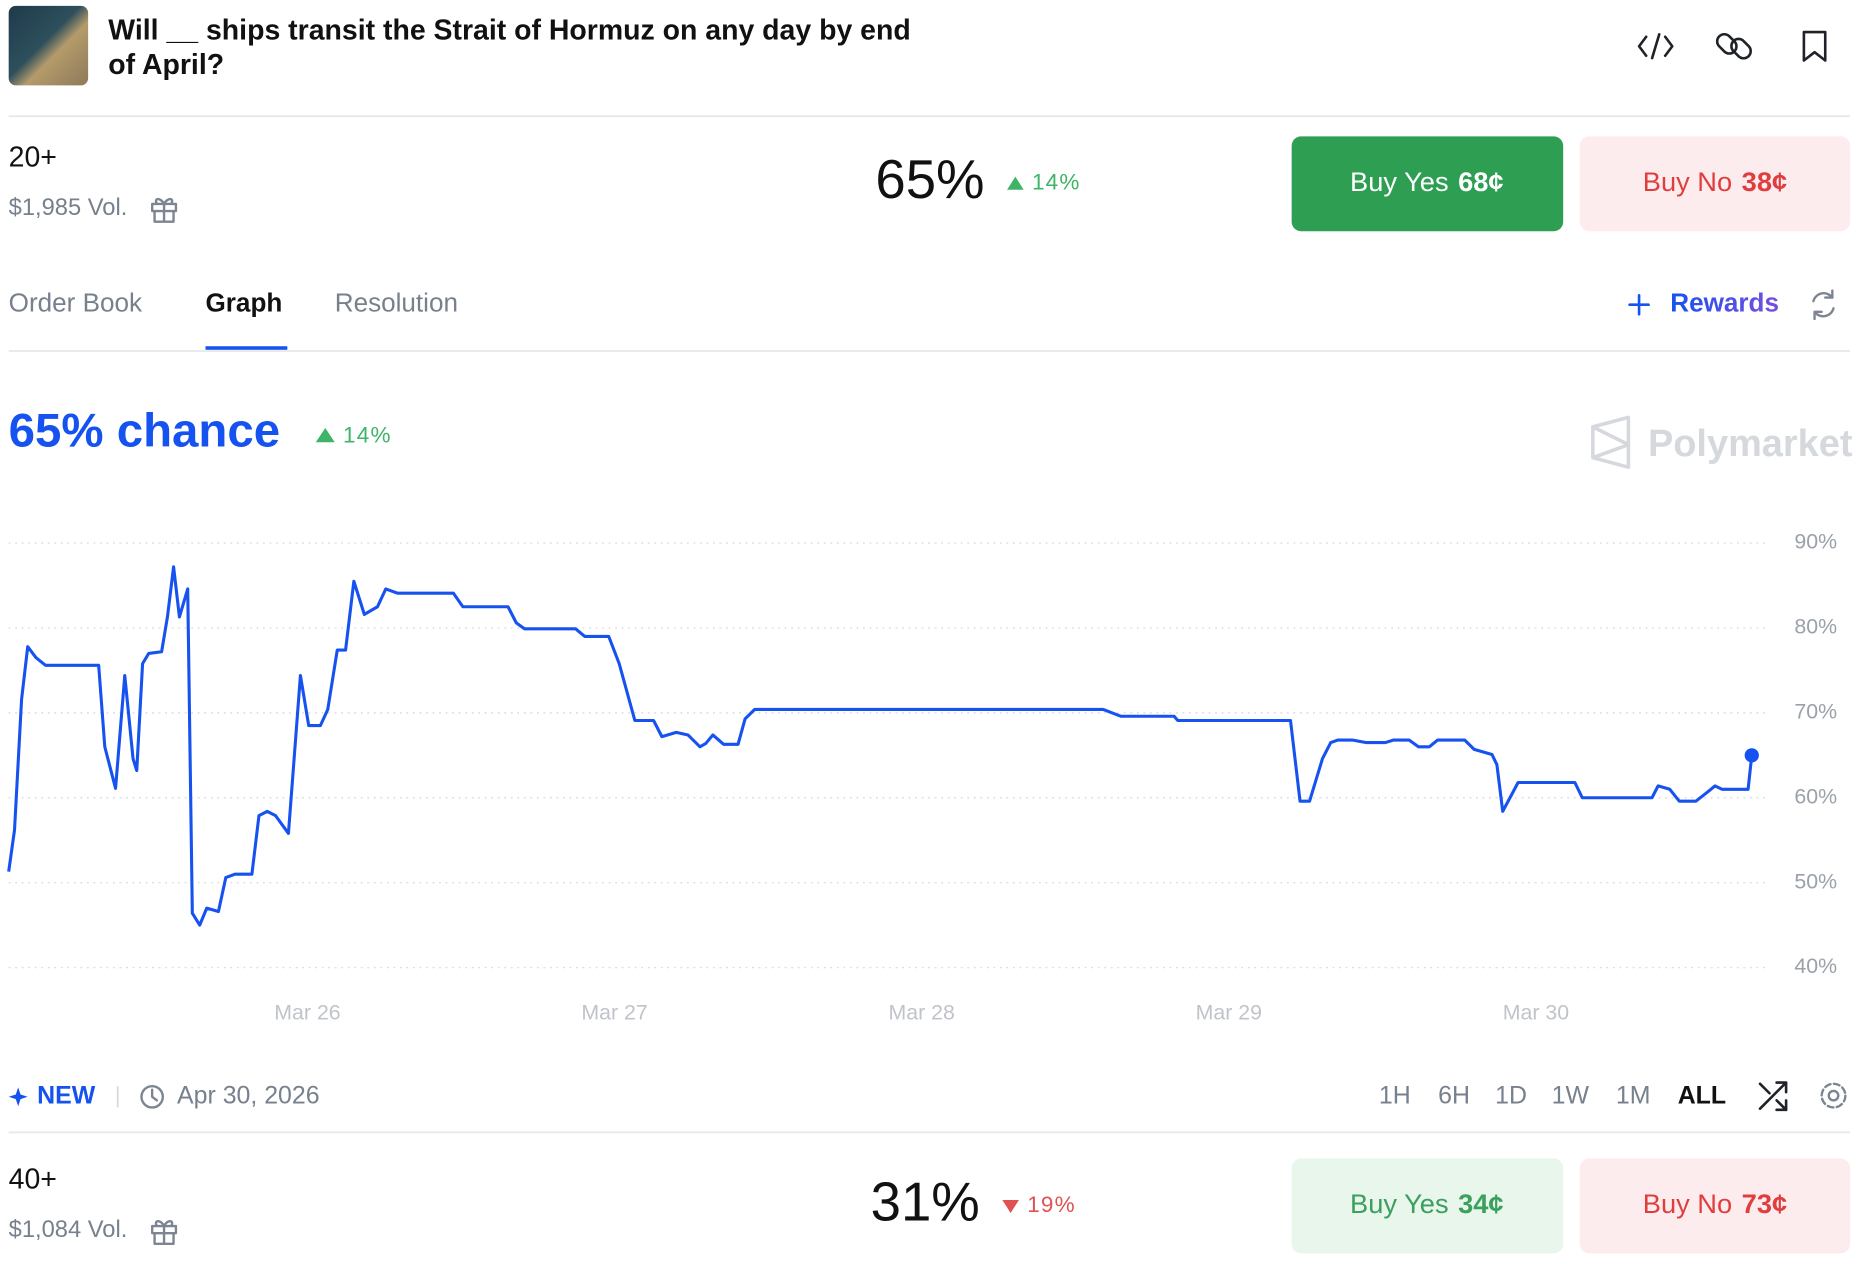 The image size is (1860, 1264). I want to click on buy-yes-text: Buy Yes 34¢, so click(1427, 1203).